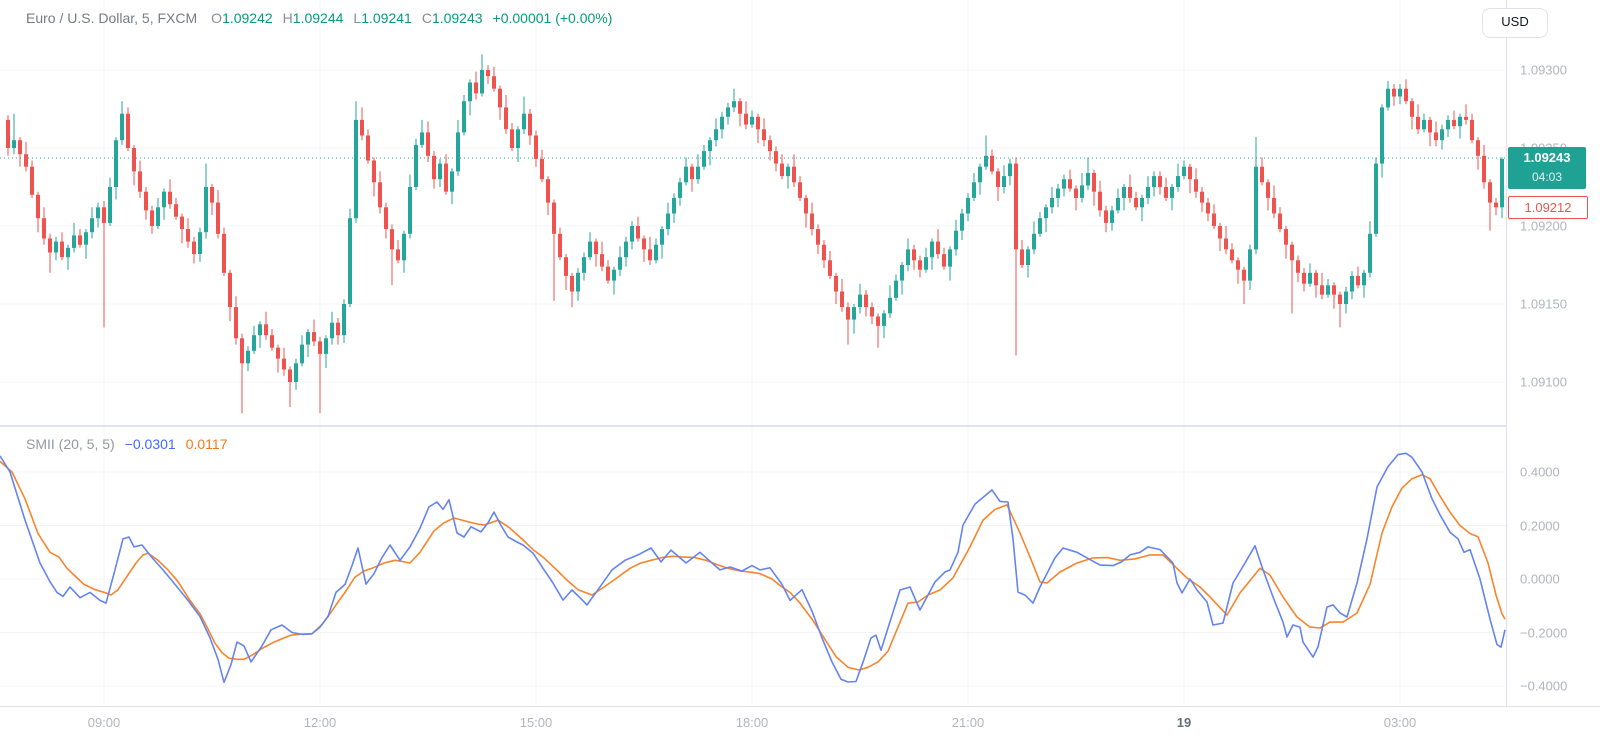 The image size is (1600, 737). I want to click on smii-title: SMII (20, 5, 5), so click(70, 444).